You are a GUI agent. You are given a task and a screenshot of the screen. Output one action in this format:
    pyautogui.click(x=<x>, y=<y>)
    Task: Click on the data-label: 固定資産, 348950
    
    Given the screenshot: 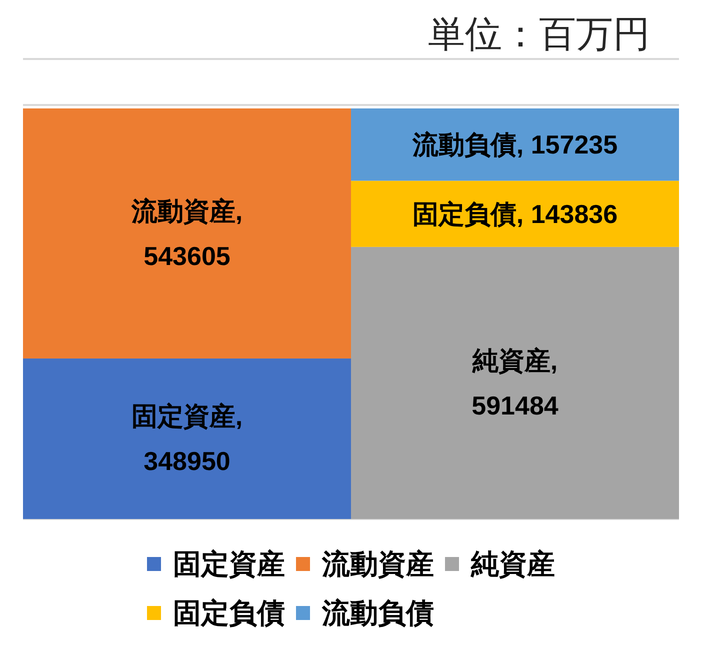 What is the action you would take?
    pyautogui.click(x=187, y=438)
    